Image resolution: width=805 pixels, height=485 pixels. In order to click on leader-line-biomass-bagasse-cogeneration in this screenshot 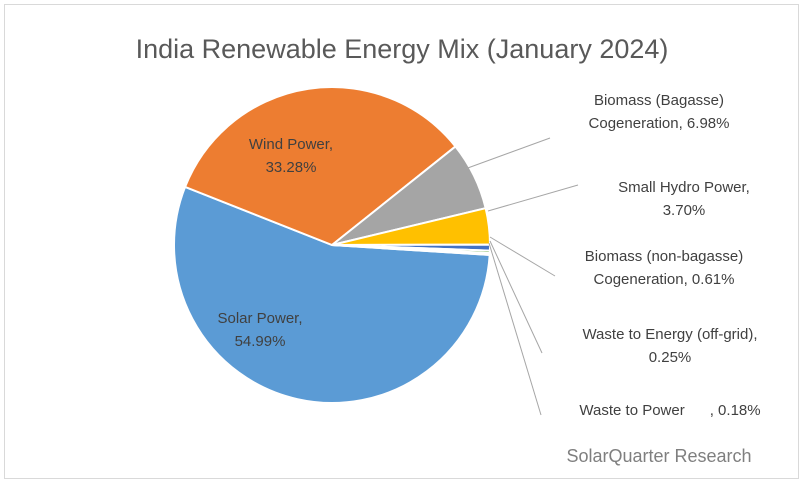, I will do `click(507, 153)`.